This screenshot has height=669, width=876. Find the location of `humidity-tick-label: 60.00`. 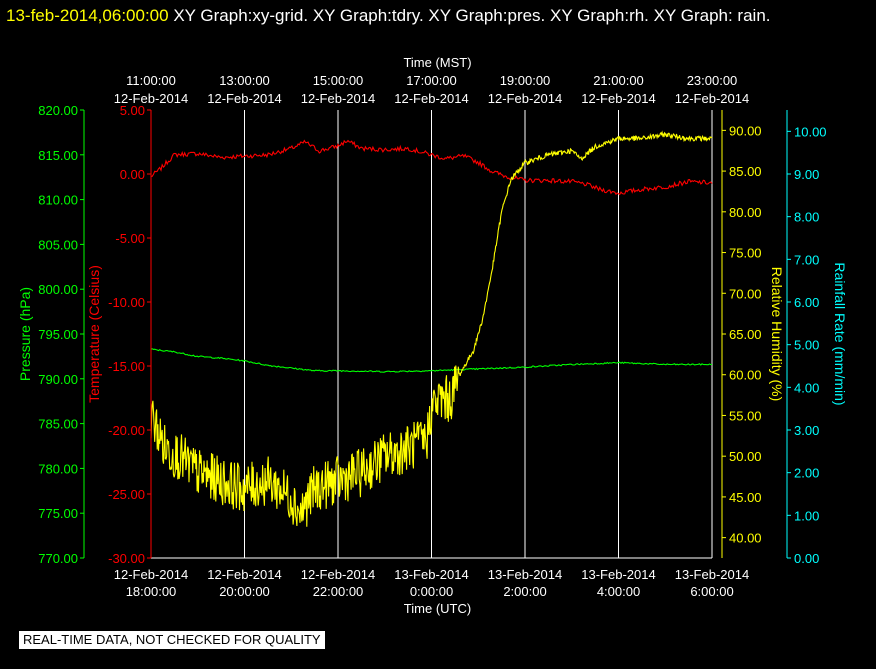

humidity-tick-label: 60.00 is located at coordinates (745, 375).